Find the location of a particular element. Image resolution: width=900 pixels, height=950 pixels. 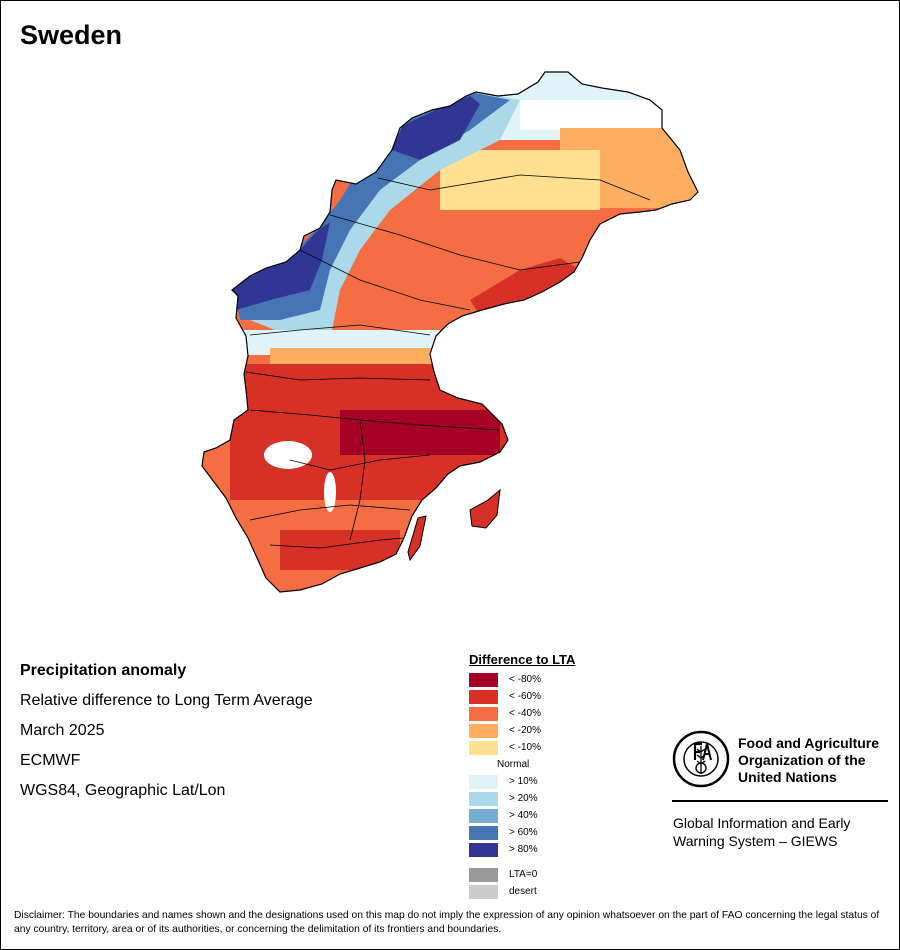

legend-label: > 20% is located at coordinates (523, 798).